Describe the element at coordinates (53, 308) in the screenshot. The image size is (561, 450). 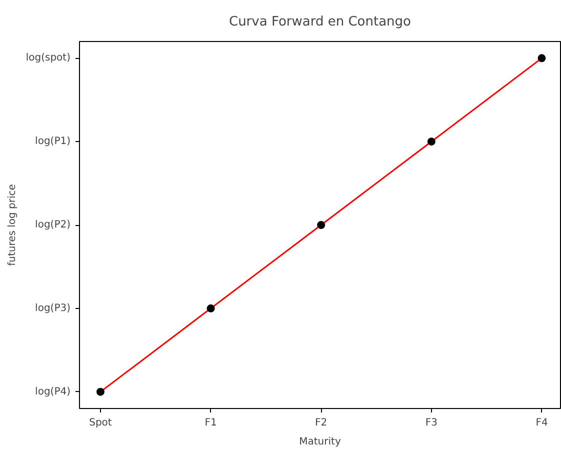
I see `annotation: log(P3)` at that location.